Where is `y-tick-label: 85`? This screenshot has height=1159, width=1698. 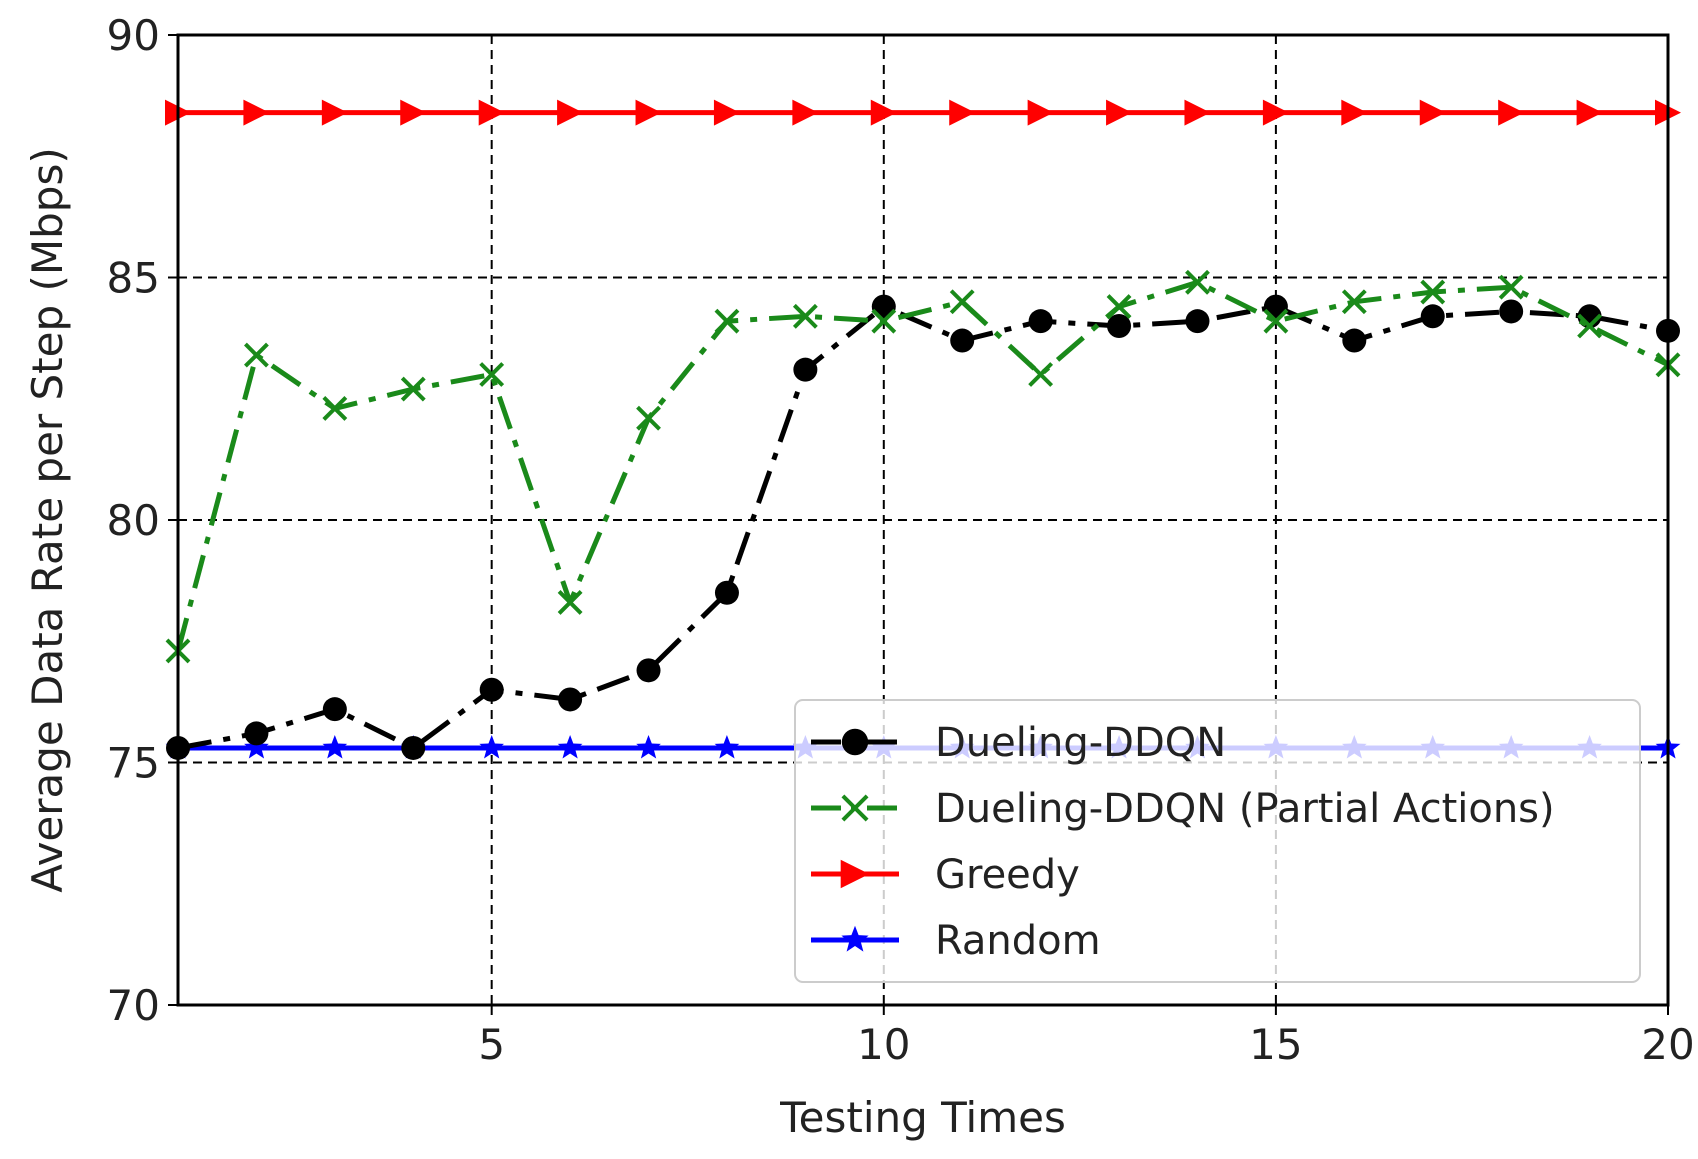
y-tick-label: 85 is located at coordinates (133, 278).